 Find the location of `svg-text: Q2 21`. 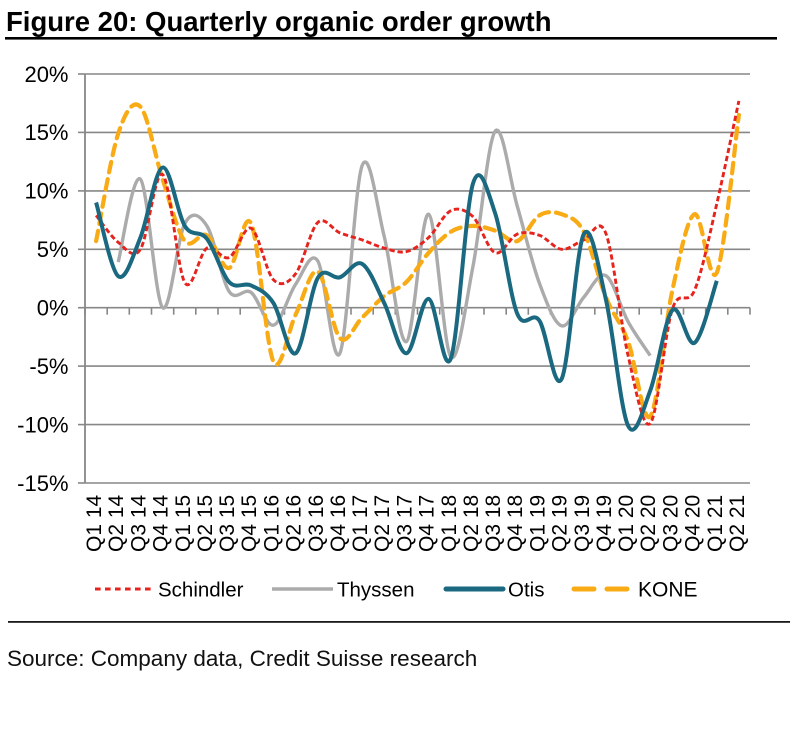

svg-text: Q2 21 is located at coordinates (737, 523).